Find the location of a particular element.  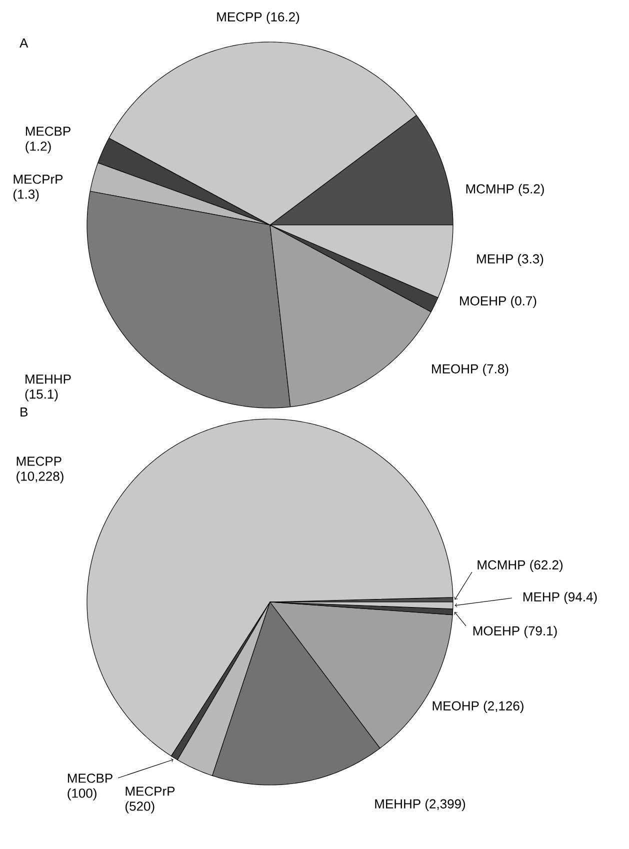

data-label: (3.3) is located at coordinates (531, 260).